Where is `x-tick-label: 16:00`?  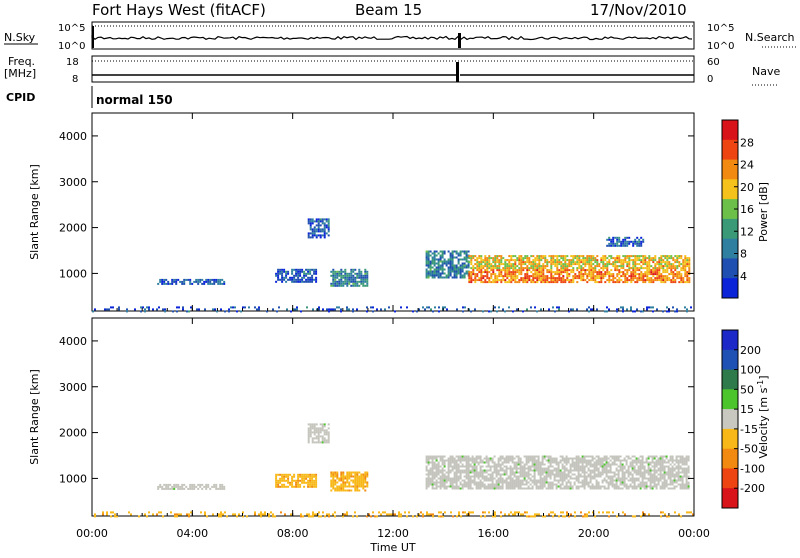
x-tick-label: 16:00 is located at coordinates (493, 533).